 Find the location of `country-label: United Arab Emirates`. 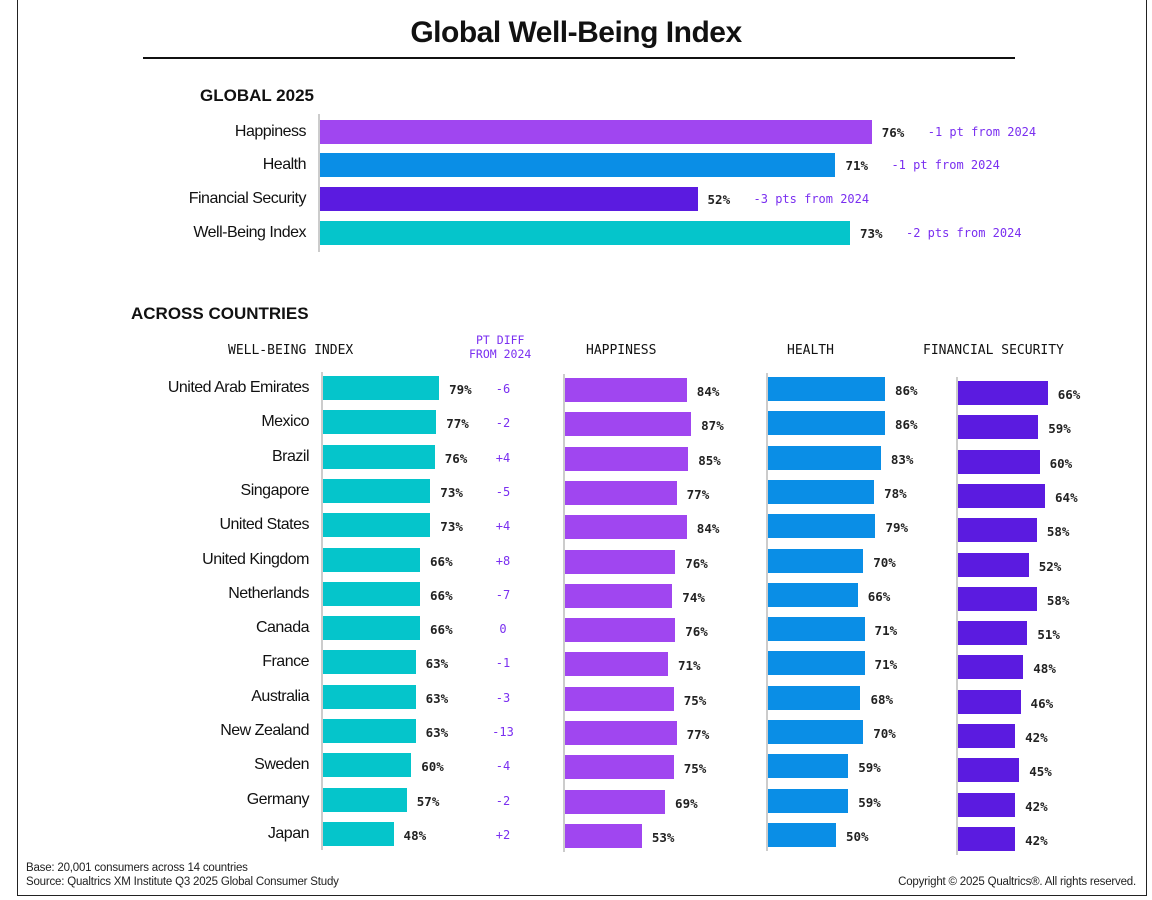

country-label: United Arab Emirates is located at coordinates (238, 387).